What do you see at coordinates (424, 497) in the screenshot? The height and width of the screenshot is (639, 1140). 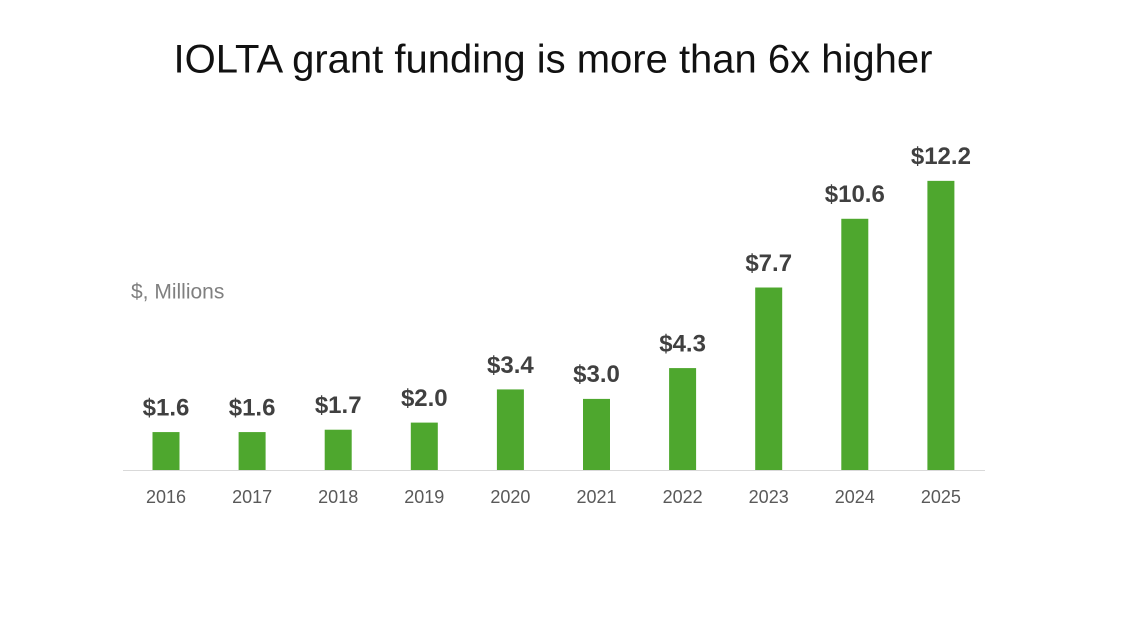 I see `x-tick-label: 2019` at bounding box center [424, 497].